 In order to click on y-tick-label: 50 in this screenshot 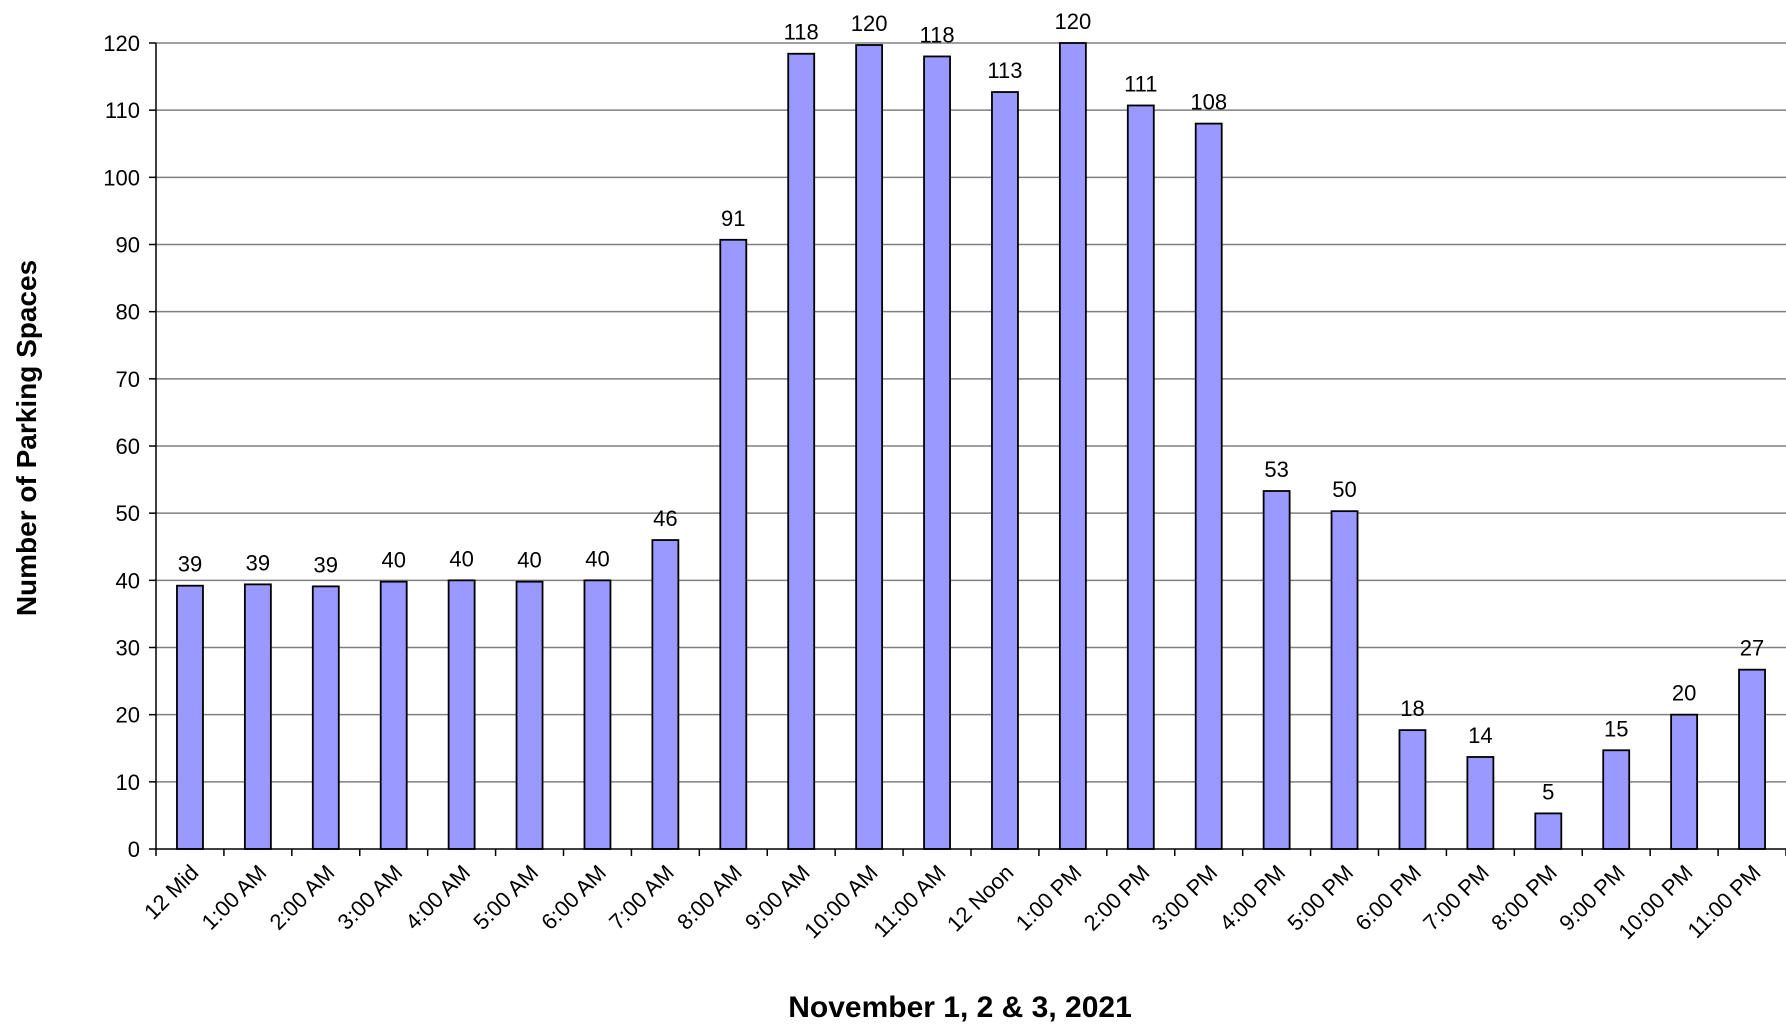, I will do `click(128, 513)`.